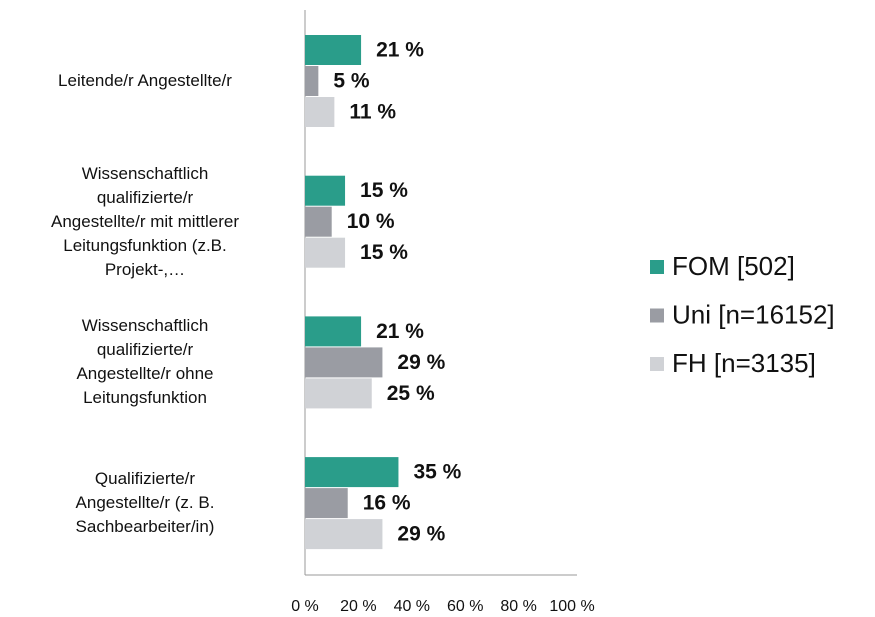  I want to click on data-label: 16 %, so click(387, 503).